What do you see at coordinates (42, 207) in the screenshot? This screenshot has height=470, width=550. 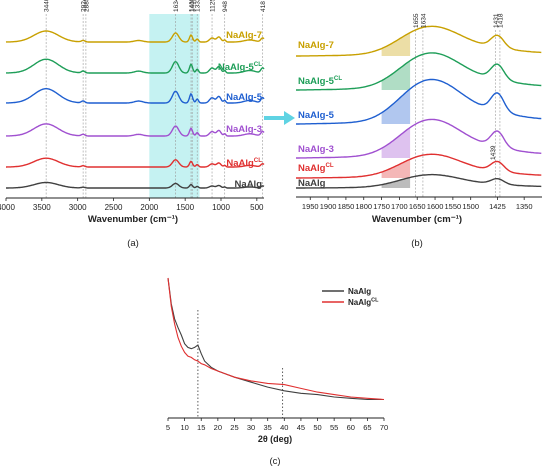 I see `panel-a-tick-label-3500: 3500` at bounding box center [42, 207].